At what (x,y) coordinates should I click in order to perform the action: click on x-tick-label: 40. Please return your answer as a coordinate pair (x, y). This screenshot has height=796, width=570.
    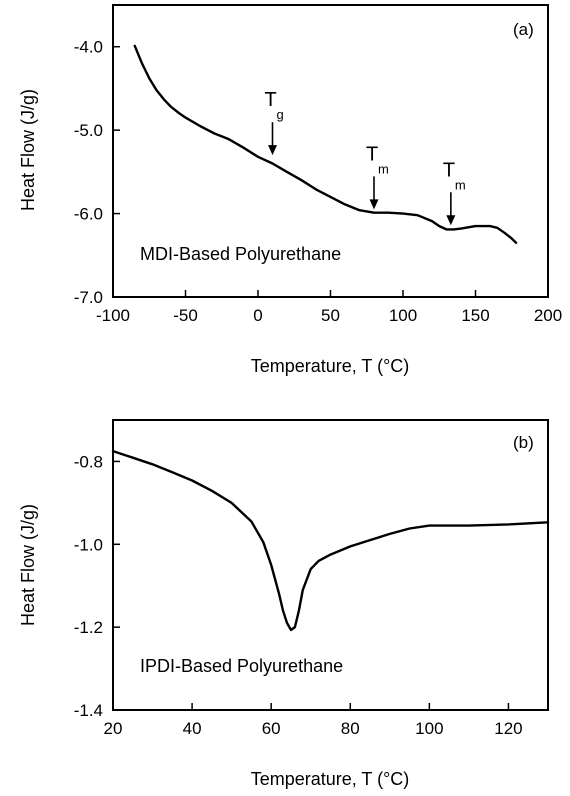
    Looking at the image, I should click on (192, 728).